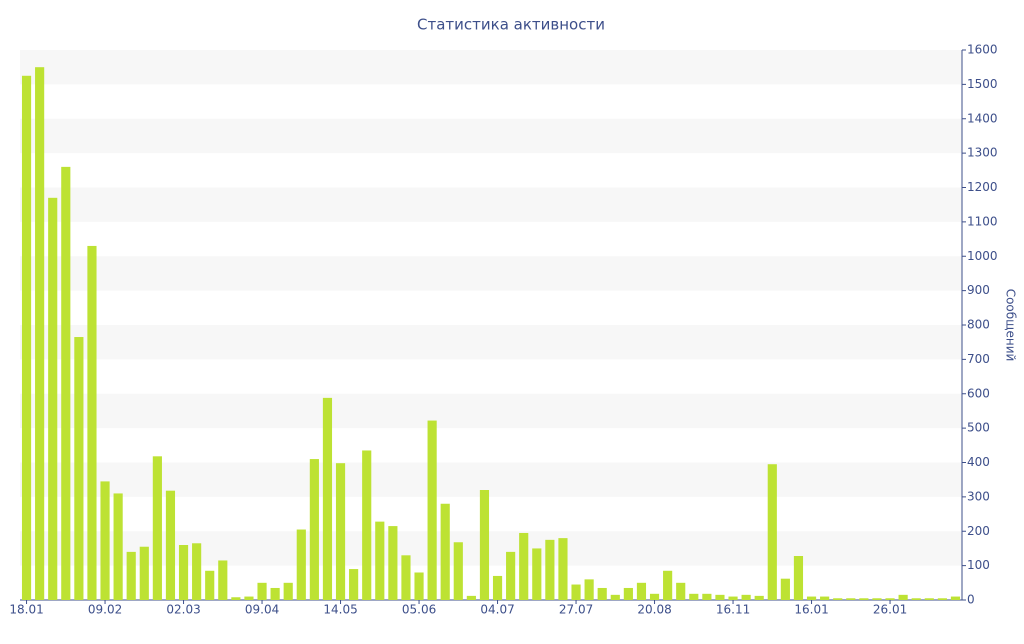 This screenshot has width=1024, height=644. Describe the element at coordinates (811, 610) in the screenshot. I see `x-tick-label: 16.01` at that location.